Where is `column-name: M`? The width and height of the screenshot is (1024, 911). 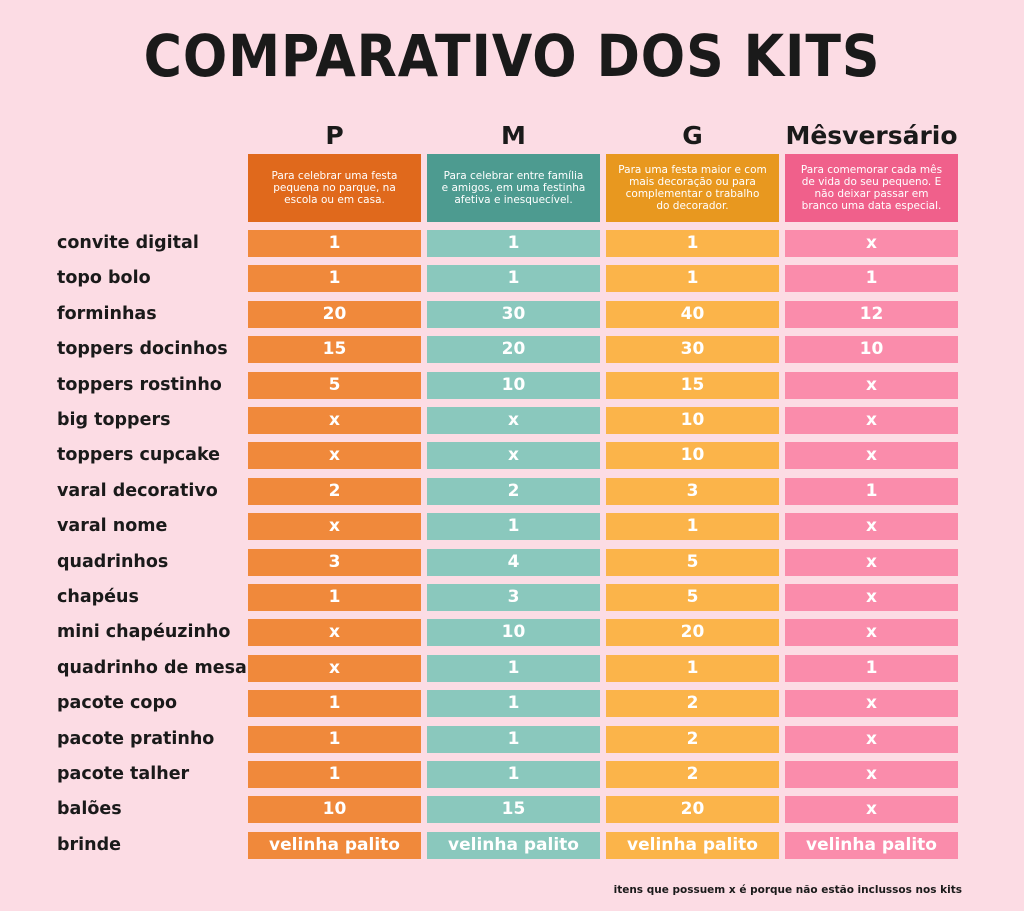 column-name: M is located at coordinates (513, 135).